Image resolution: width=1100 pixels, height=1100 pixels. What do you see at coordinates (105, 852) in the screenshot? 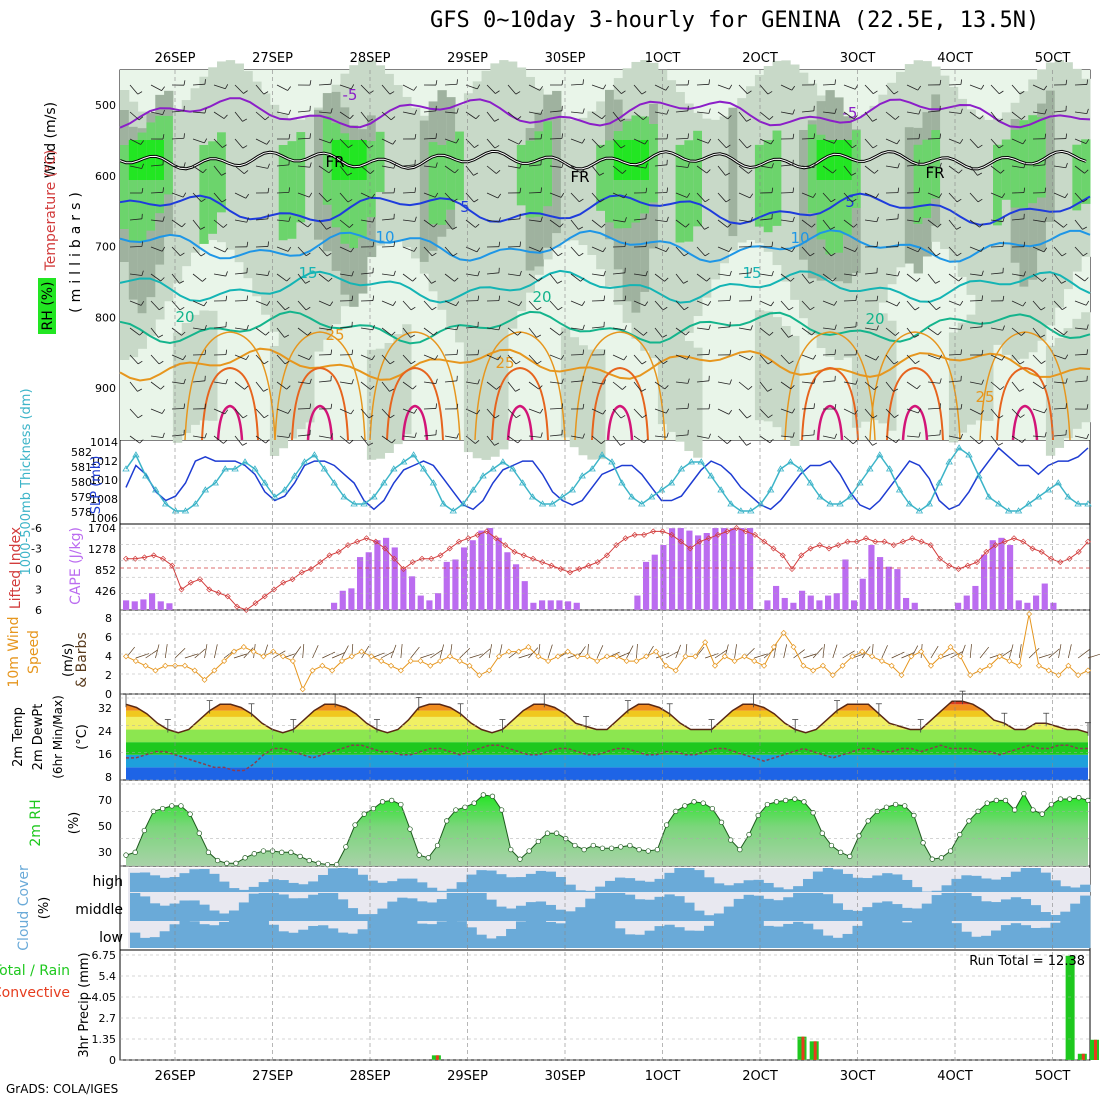
I see `rh2m-tick: 30` at bounding box center [105, 852].